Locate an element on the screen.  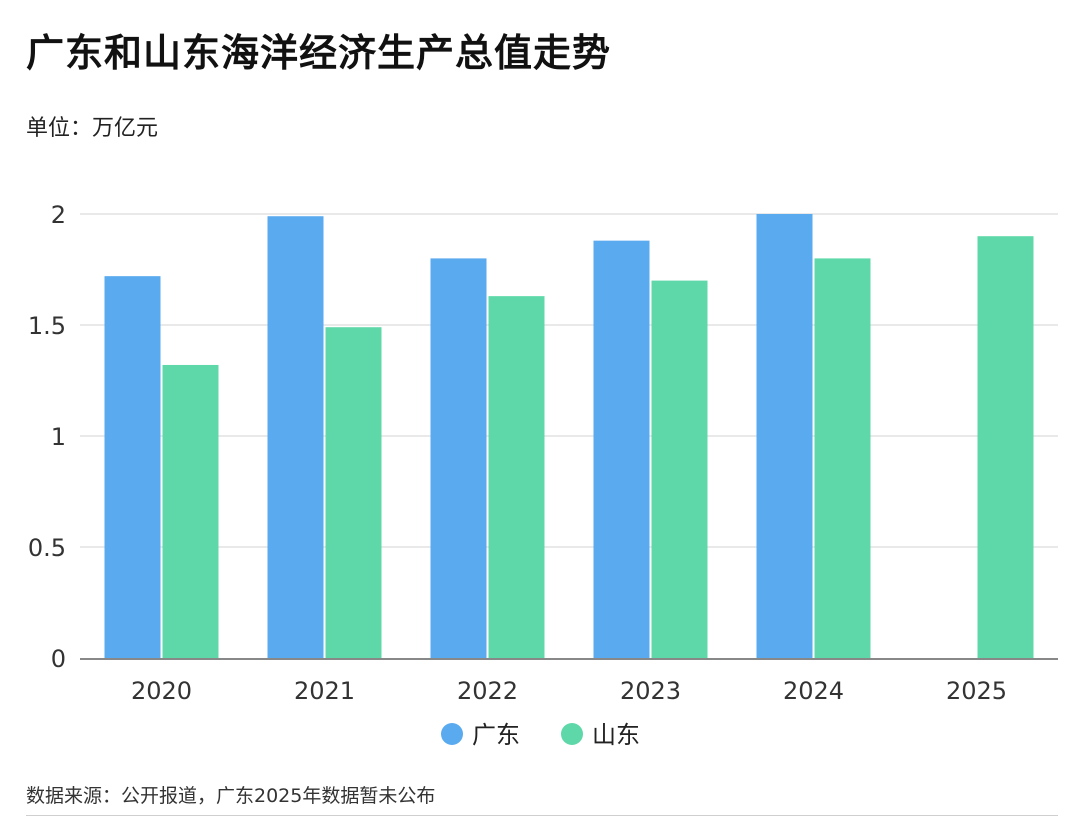
legend-label: 山东 is located at coordinates (616, 735).